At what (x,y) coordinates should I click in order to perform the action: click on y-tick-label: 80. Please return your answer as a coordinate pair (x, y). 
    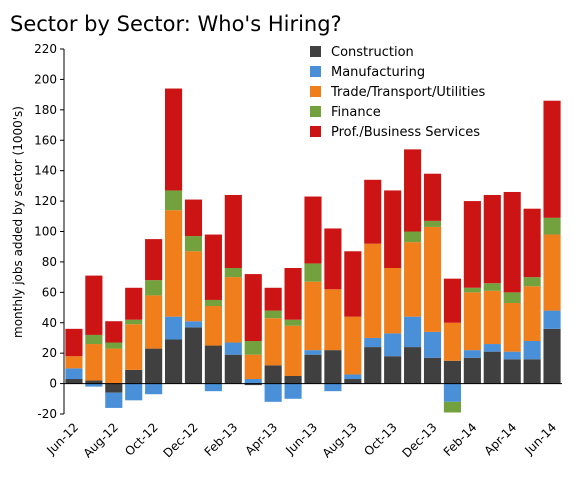
    Looking at the image, I should click on (49, 262).